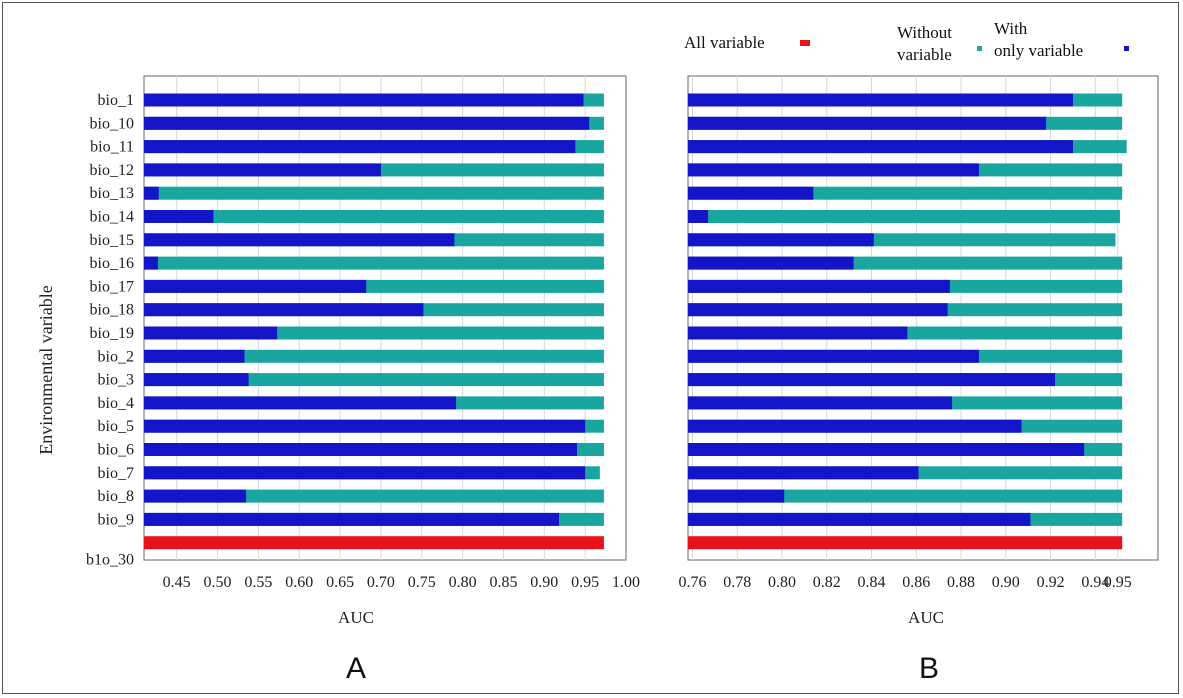 The image size is (1183, 698). Describe the element at coordinates (112, 286) in the screenshot. I see `category-label-bio_17: bio_17` at that location.